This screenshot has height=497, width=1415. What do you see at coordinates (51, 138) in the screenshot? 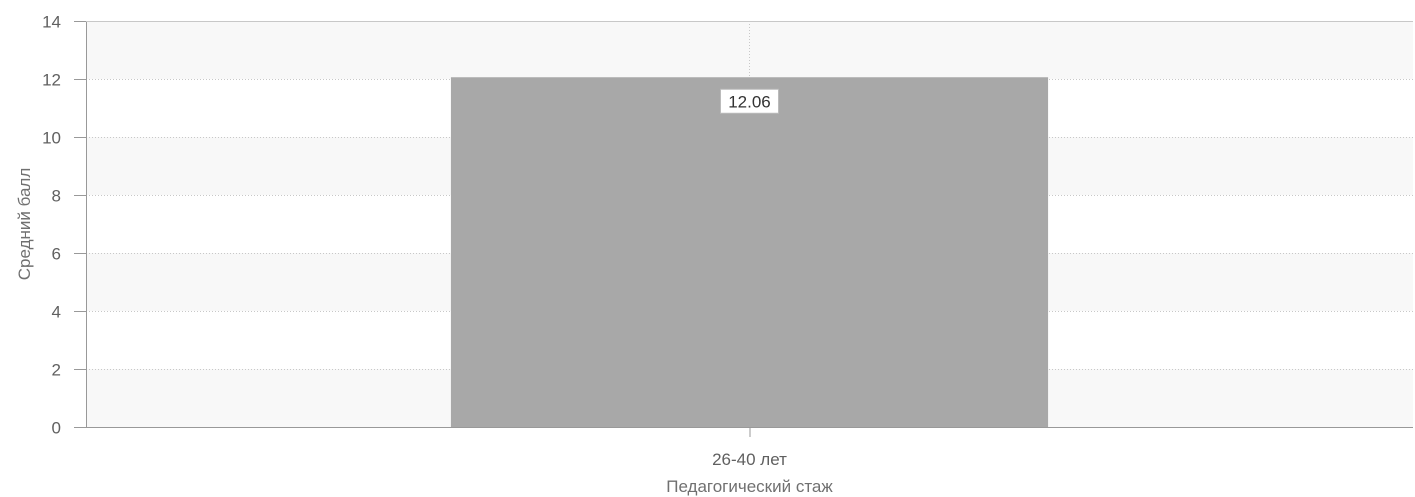
I see `y-tick-label: 10` at bounding box center [51, 138].